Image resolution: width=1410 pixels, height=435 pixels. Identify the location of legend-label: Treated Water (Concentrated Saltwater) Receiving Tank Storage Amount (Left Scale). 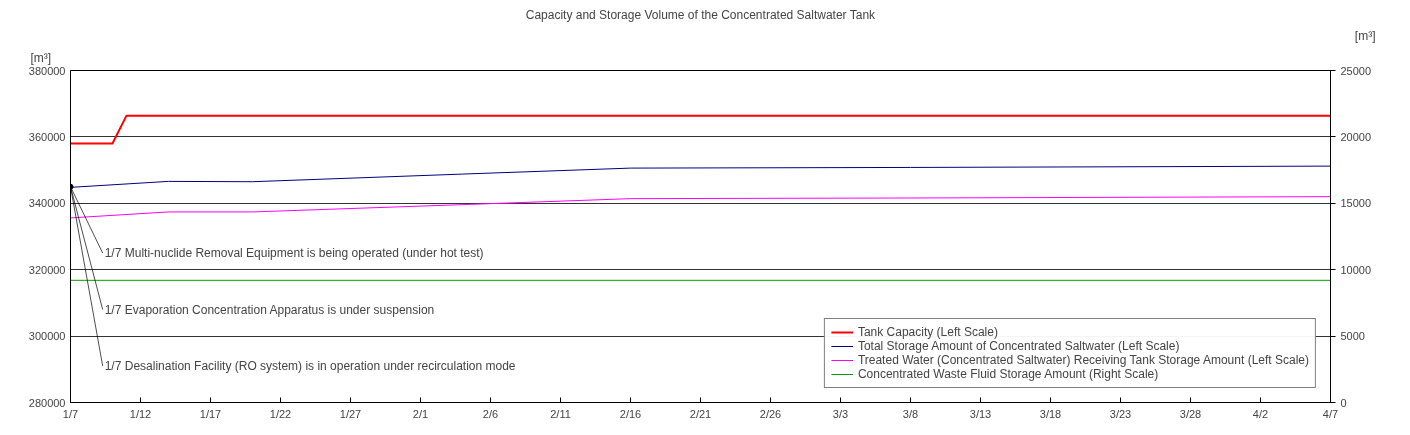
(1083, 360).